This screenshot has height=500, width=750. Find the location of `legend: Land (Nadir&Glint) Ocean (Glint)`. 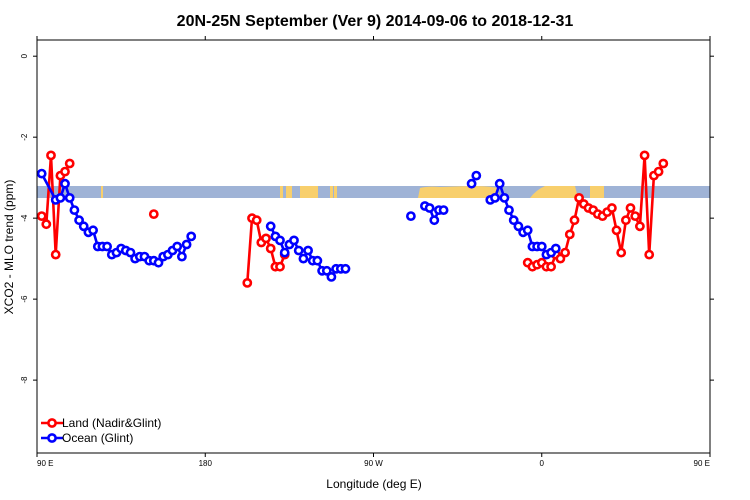

legend: Land (Nadir&Glint) Ocean (Glint) is located at coordinates (101, 430).